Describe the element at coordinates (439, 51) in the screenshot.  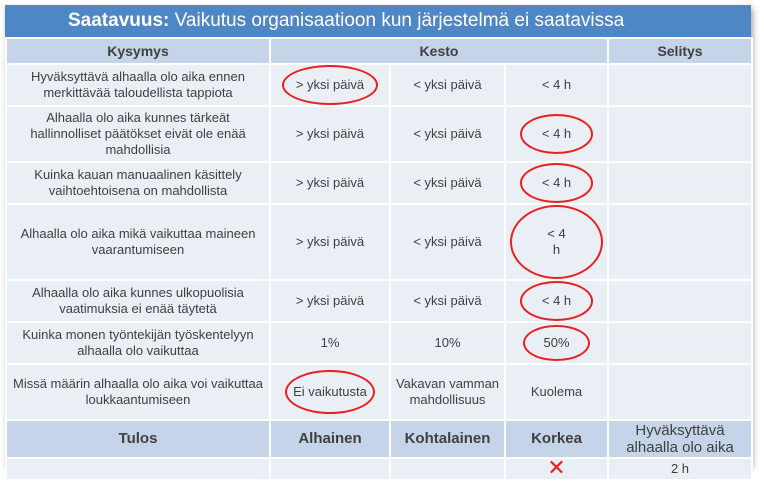
I see `header-duration: Kesto` at that location.